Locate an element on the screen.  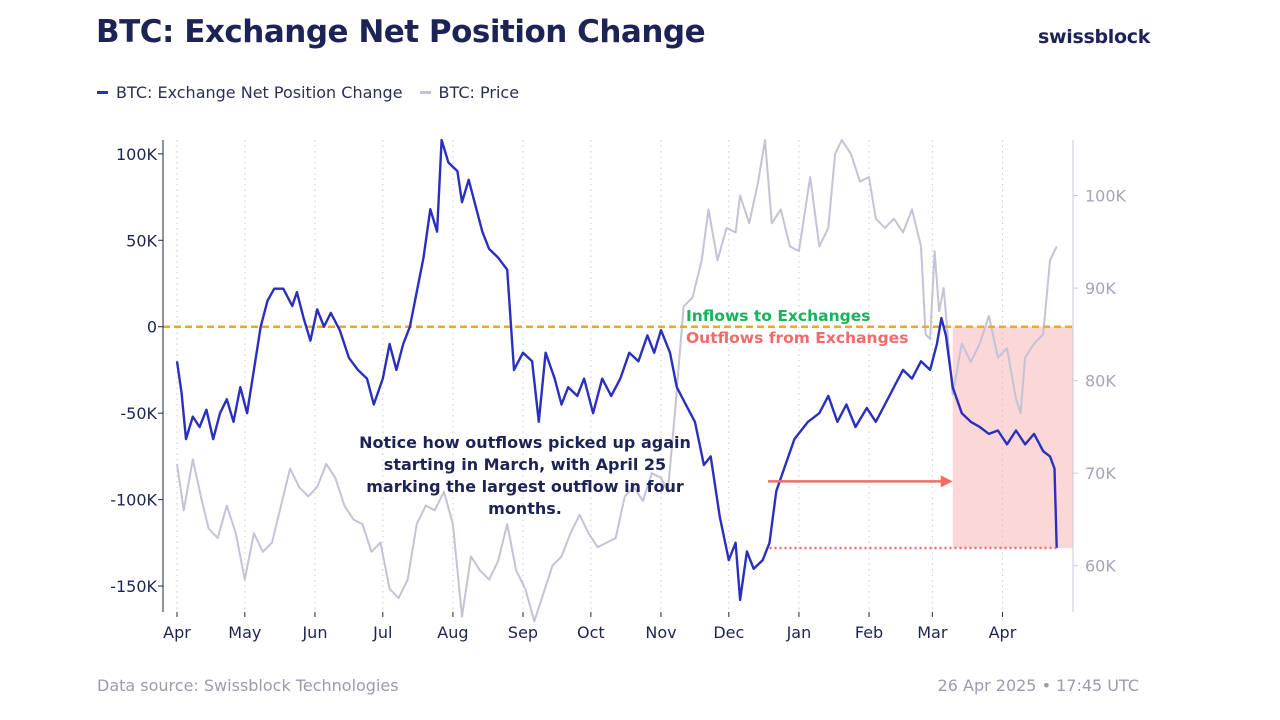
right-tick-label: 60K is located at coordinates (1100, 566).